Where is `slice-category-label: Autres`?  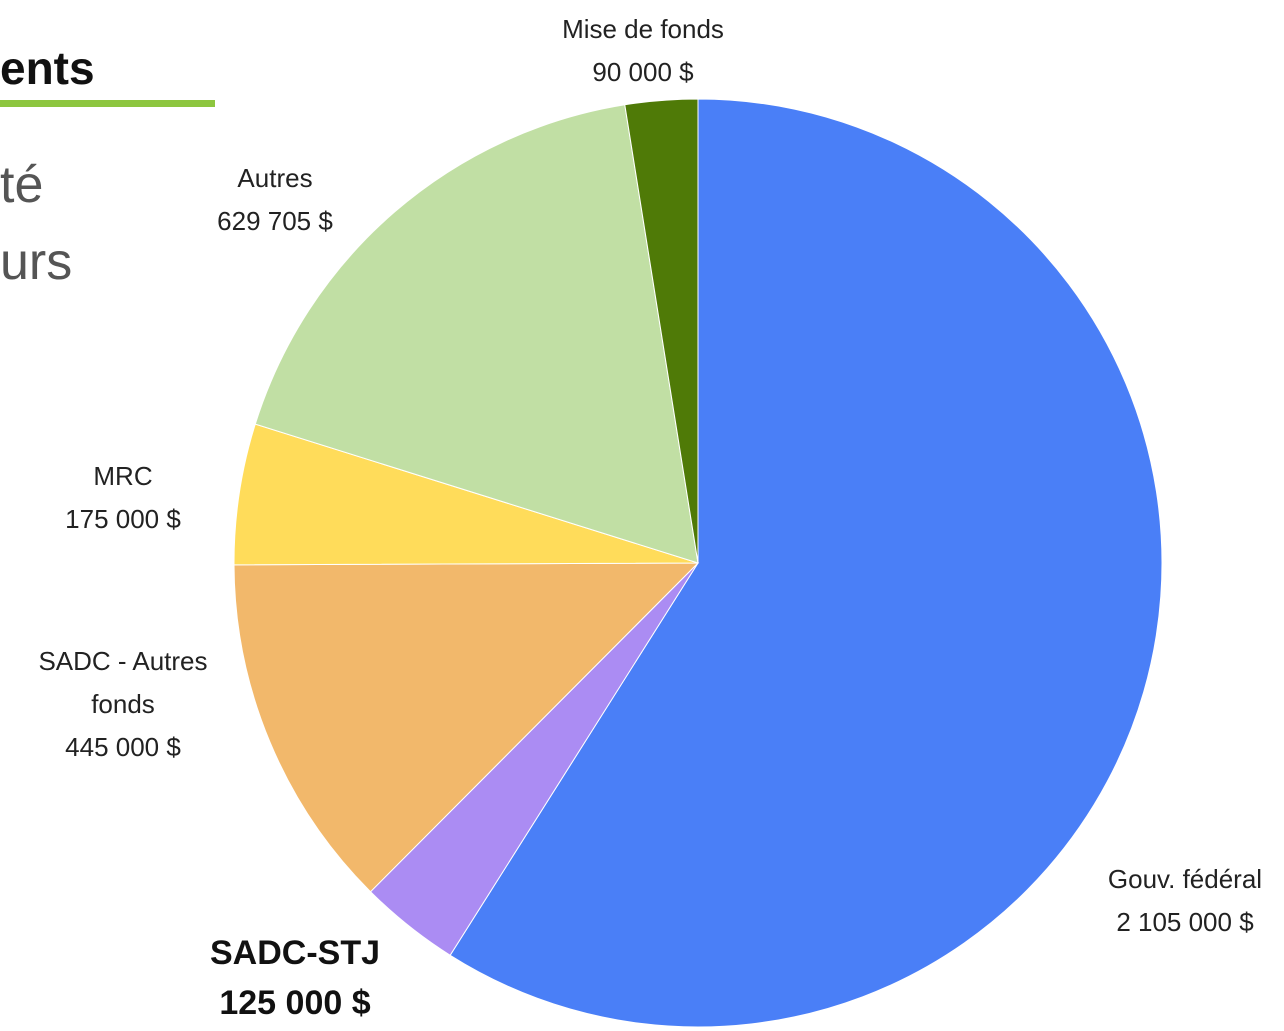 slice-category-label: Autres is located at coordinates (275, 178).